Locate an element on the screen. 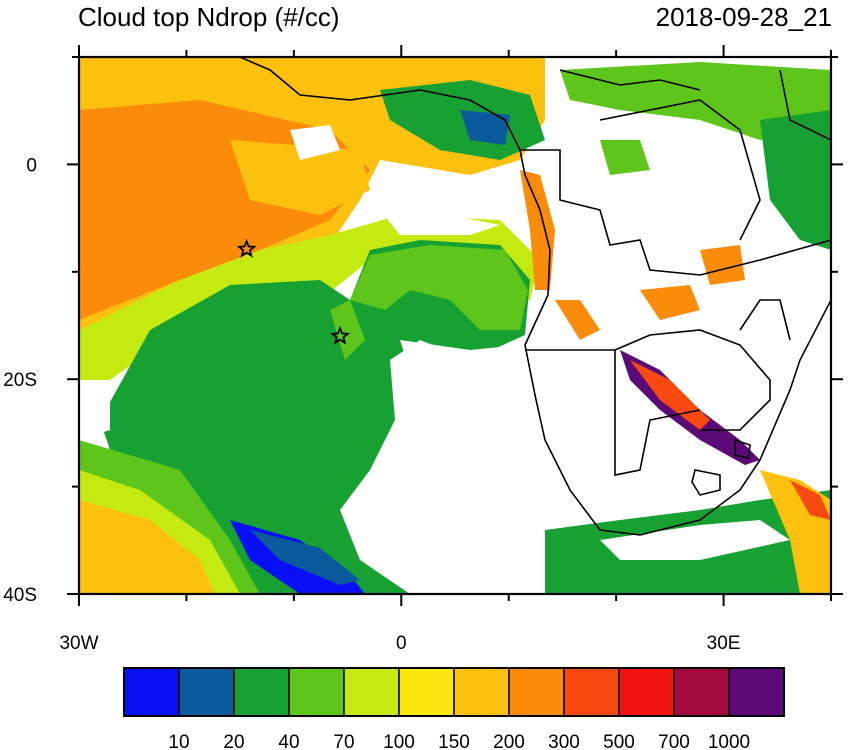  colorbar is located at coordinates (454, 692).